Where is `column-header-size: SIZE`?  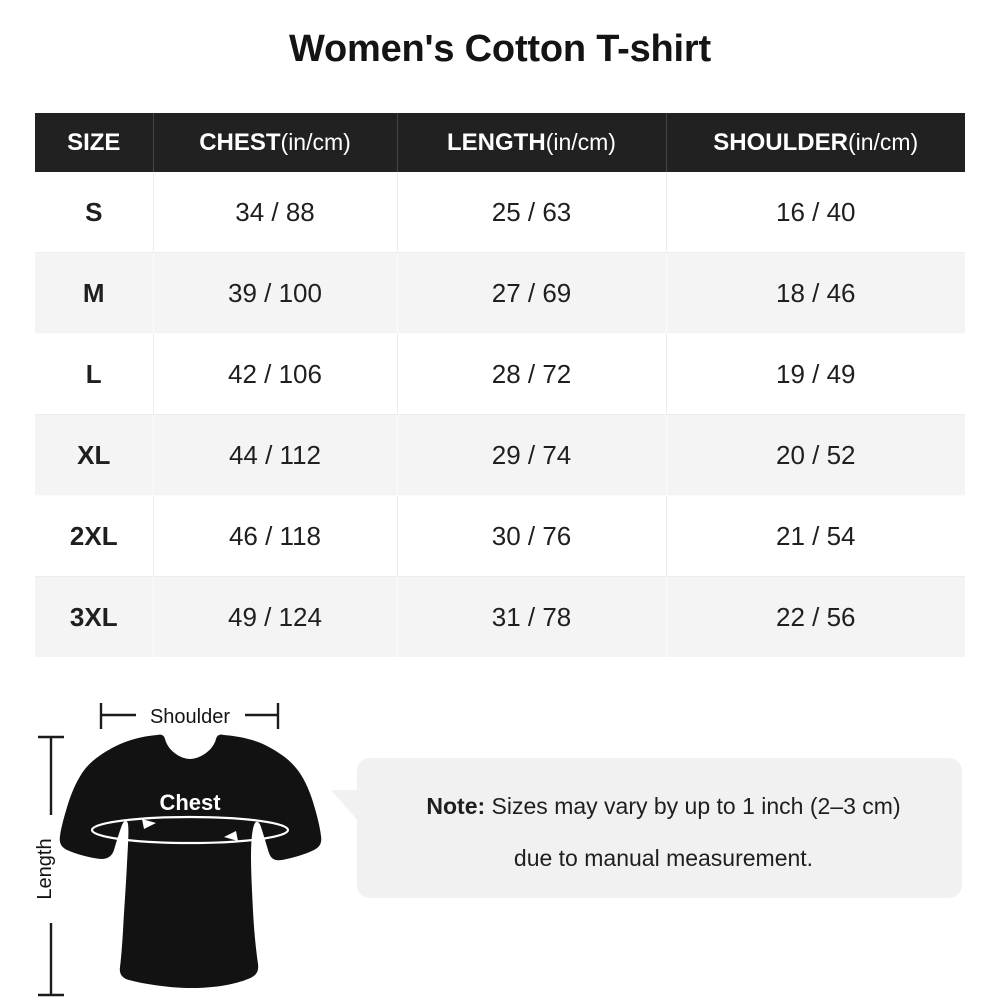
column-header-size: SIZE is located at coordinates (94, 142).